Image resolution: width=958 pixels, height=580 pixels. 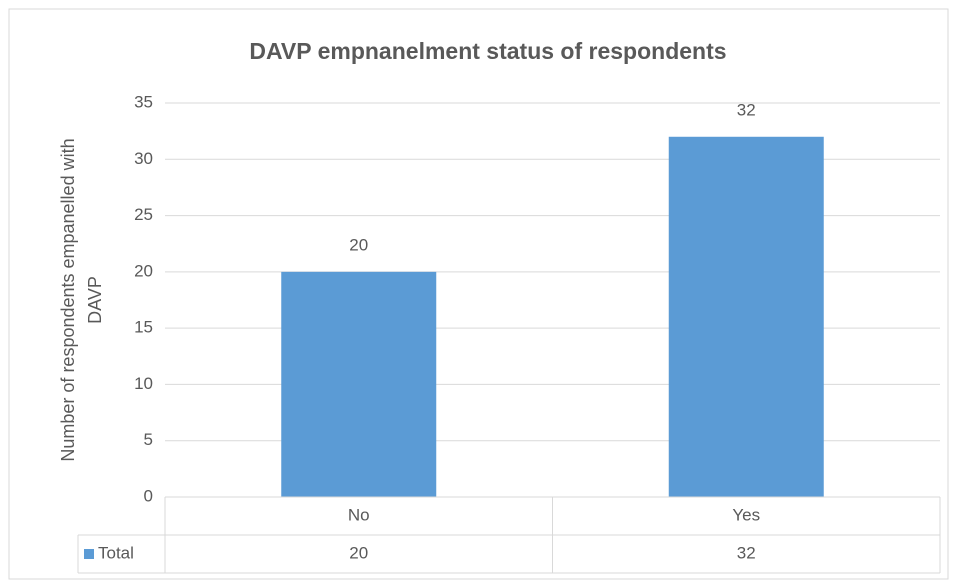 What do you see at coordinates (143, 214) in the screenshot?
I see `y-tick-label: 25` at bounding box center [143, 214].